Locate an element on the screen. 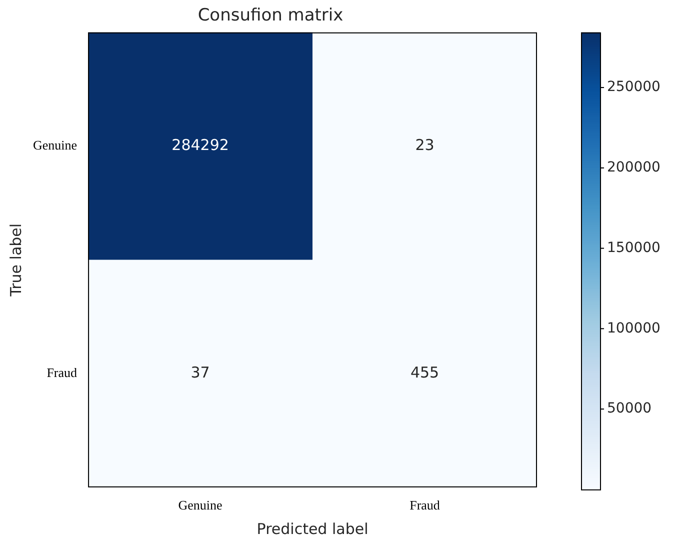  color-bar-label: 200000 is located at coordinates (633, 168).